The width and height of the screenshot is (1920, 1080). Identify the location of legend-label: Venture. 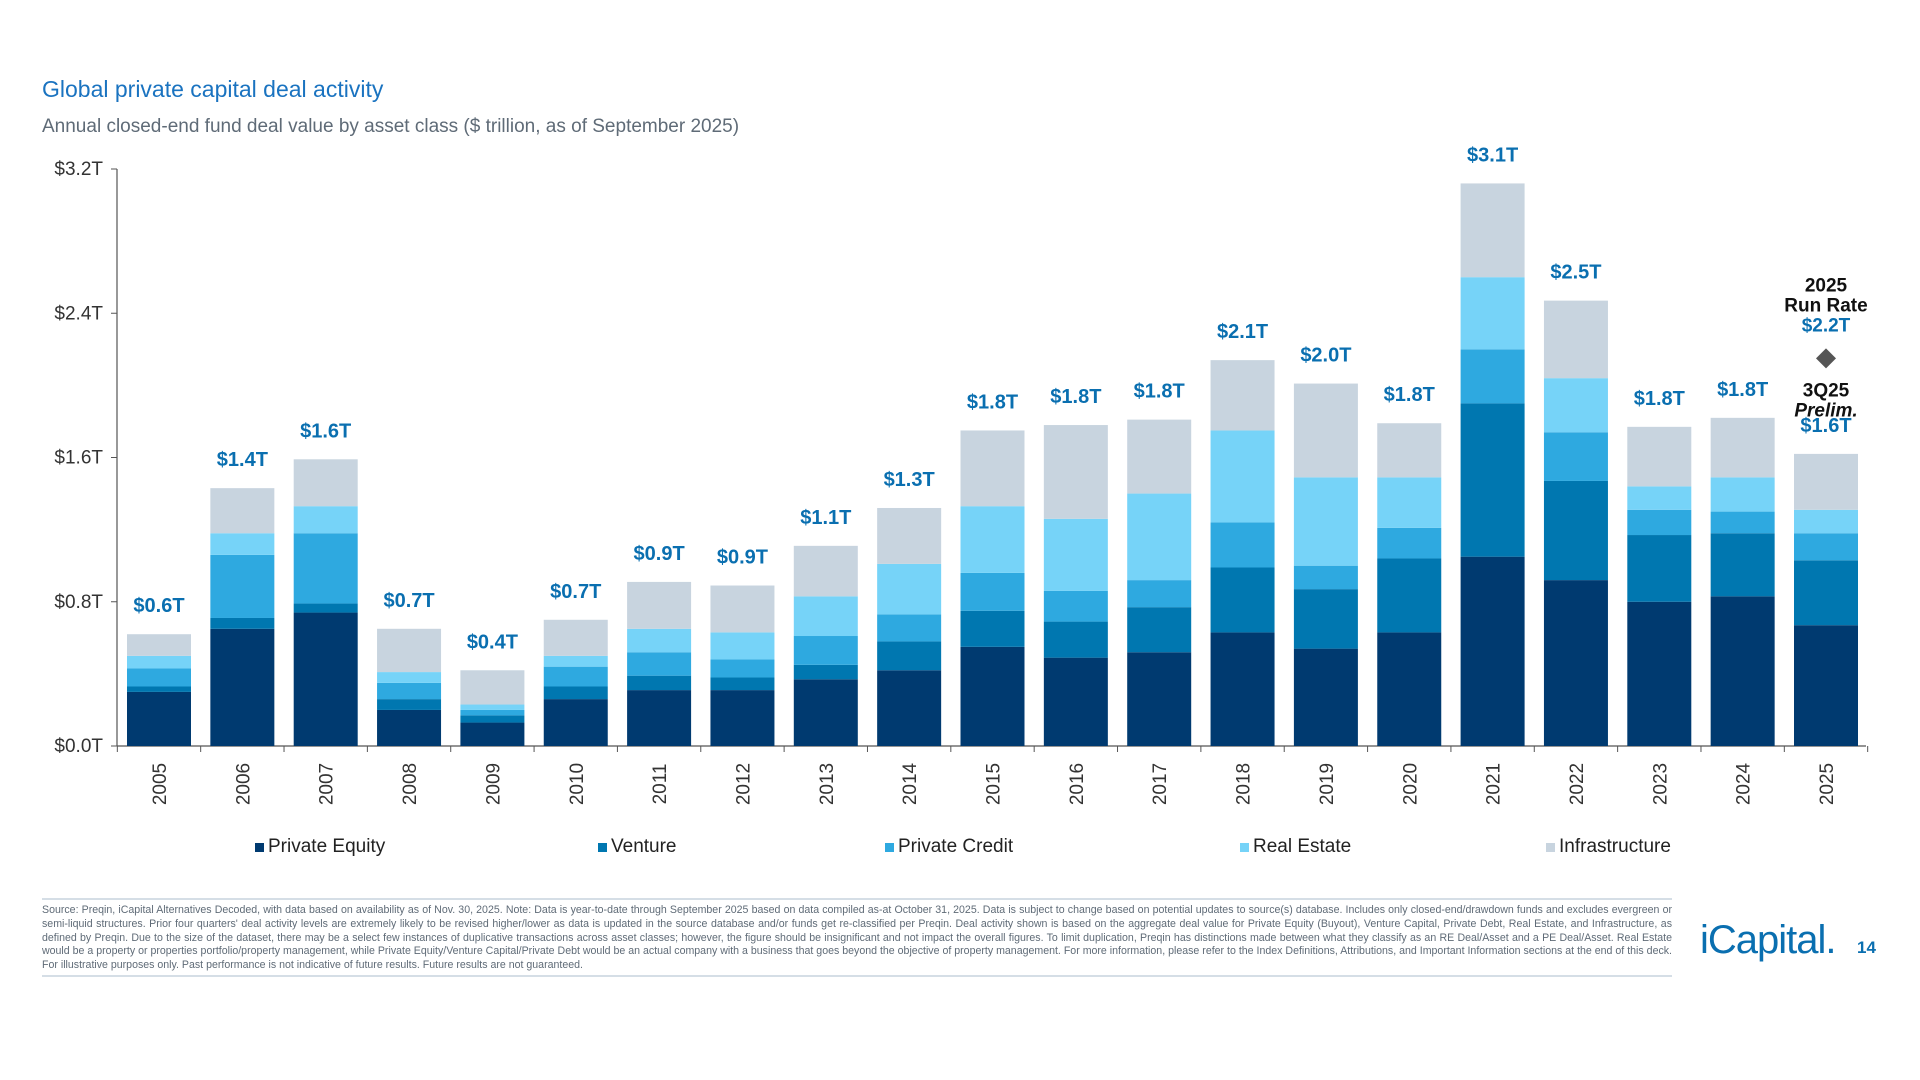
(644, 846).